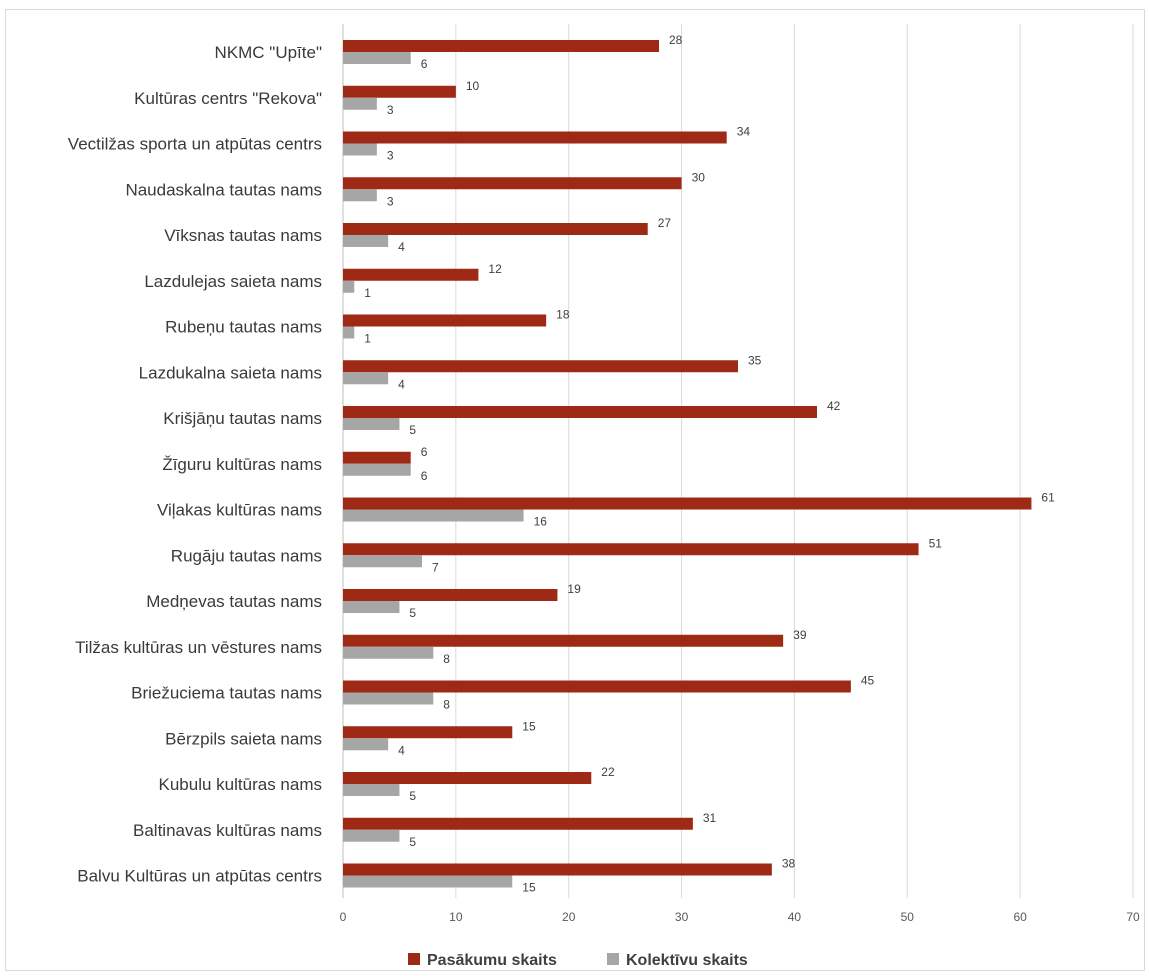 The height and width of the screenshot is (976, 1149). What do you see at coordinates (223, 189) in the screenshot?
I see `category-label: Naudaskalna tautas nams` at bounding box center [223, 189].